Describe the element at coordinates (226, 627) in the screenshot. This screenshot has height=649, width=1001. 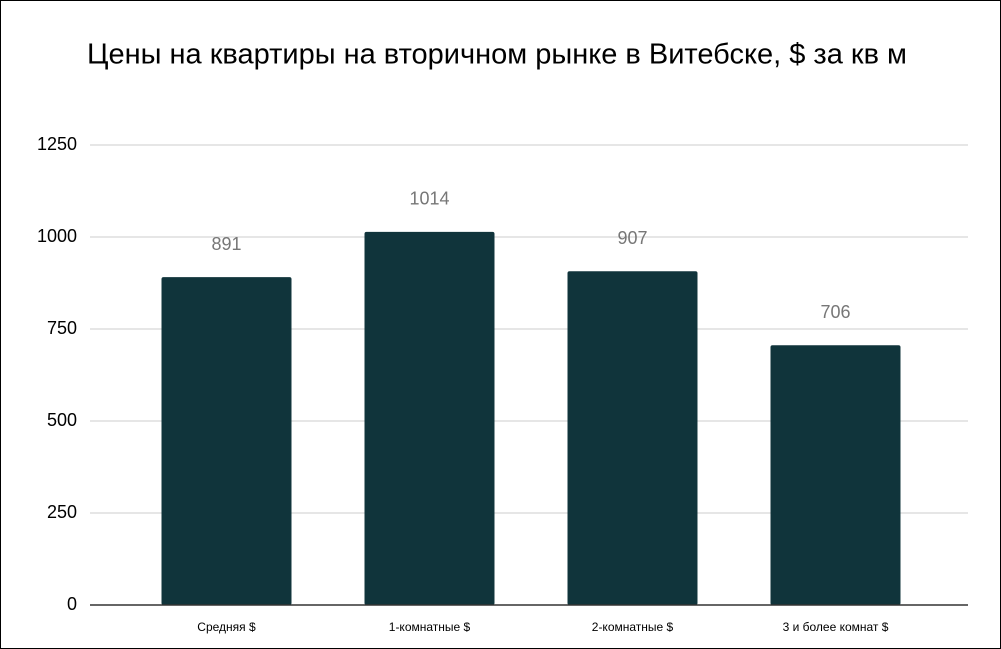
I see `x-tick-label: Средняя $` at that location.